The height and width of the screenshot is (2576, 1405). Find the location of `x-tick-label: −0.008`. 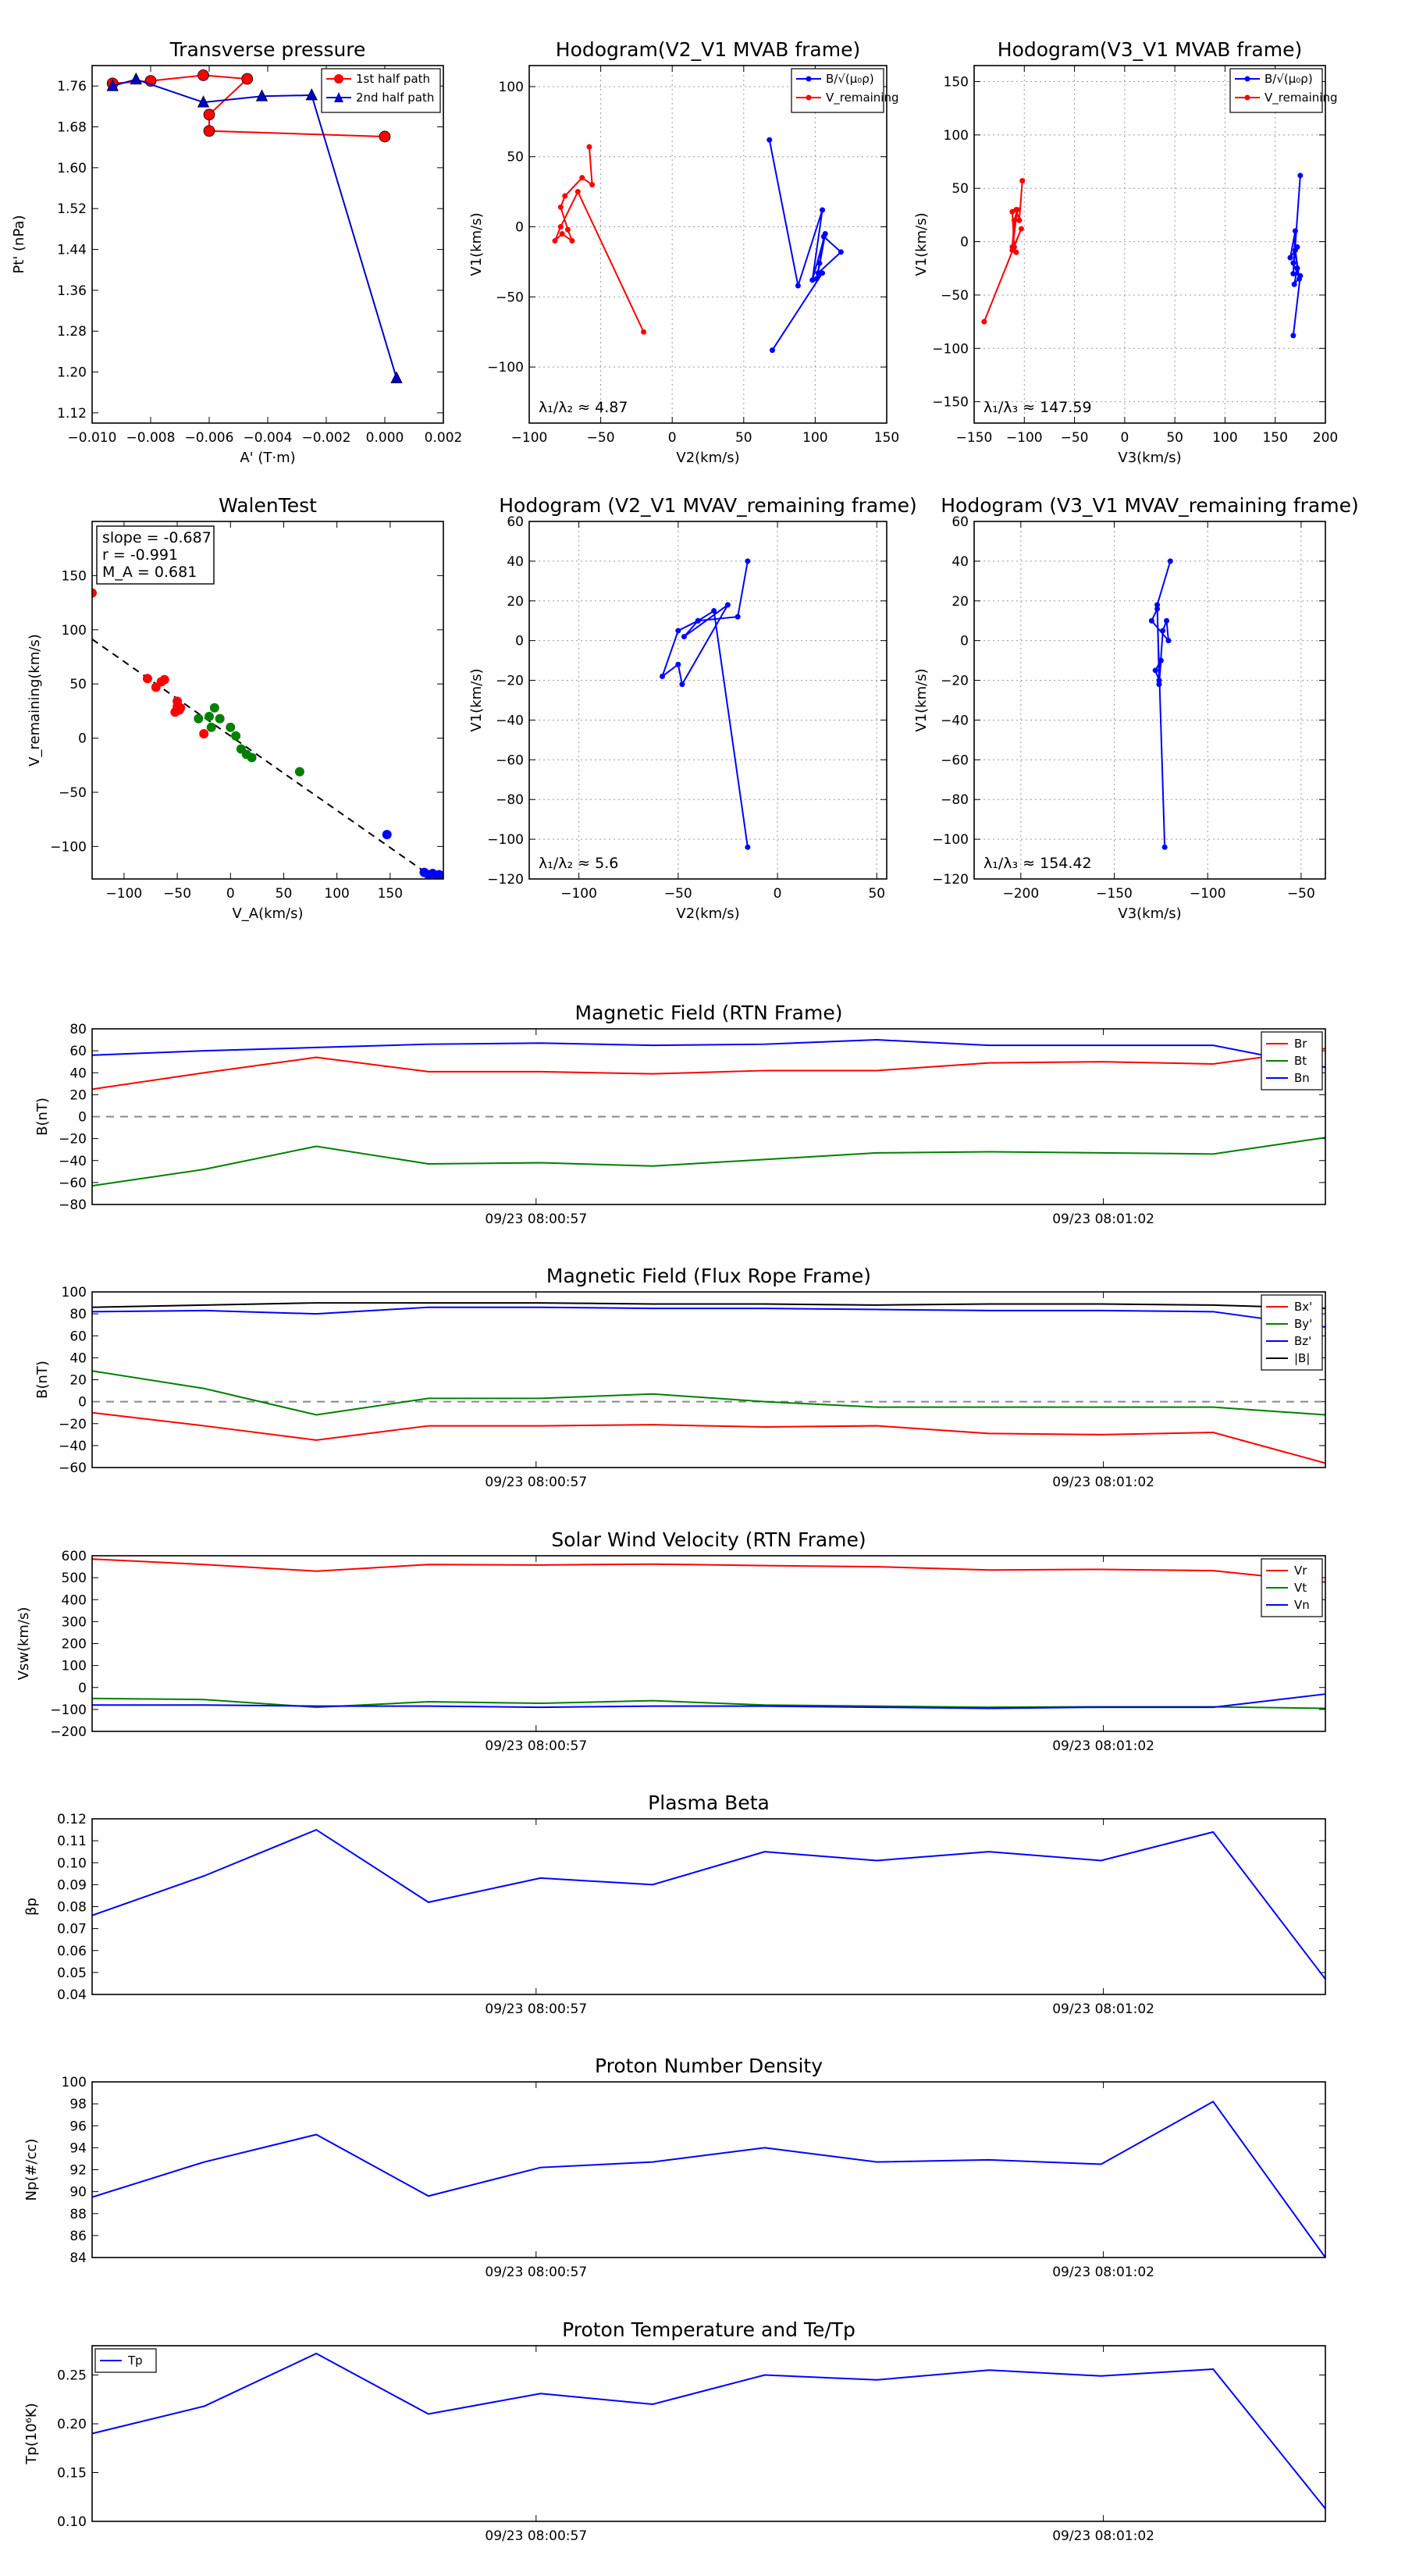

x-tick-label: −0.008 is located at coordinates (151, 438).